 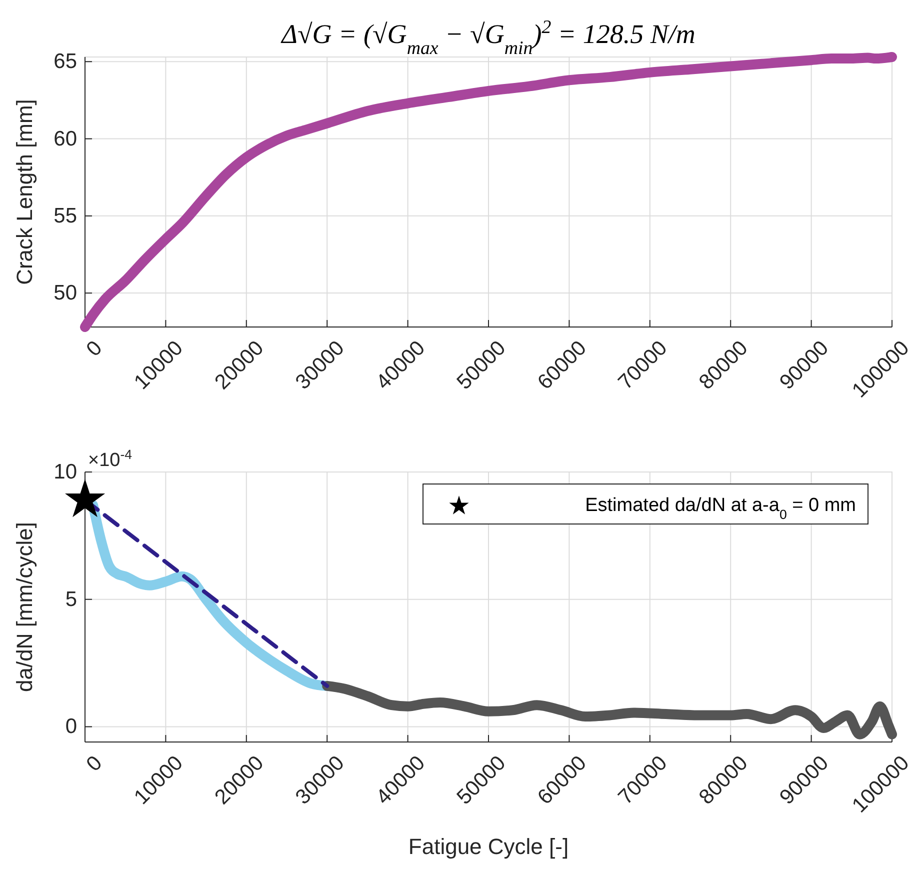 I want to click on y-tick-label: 0, so click(x=71, y=726).